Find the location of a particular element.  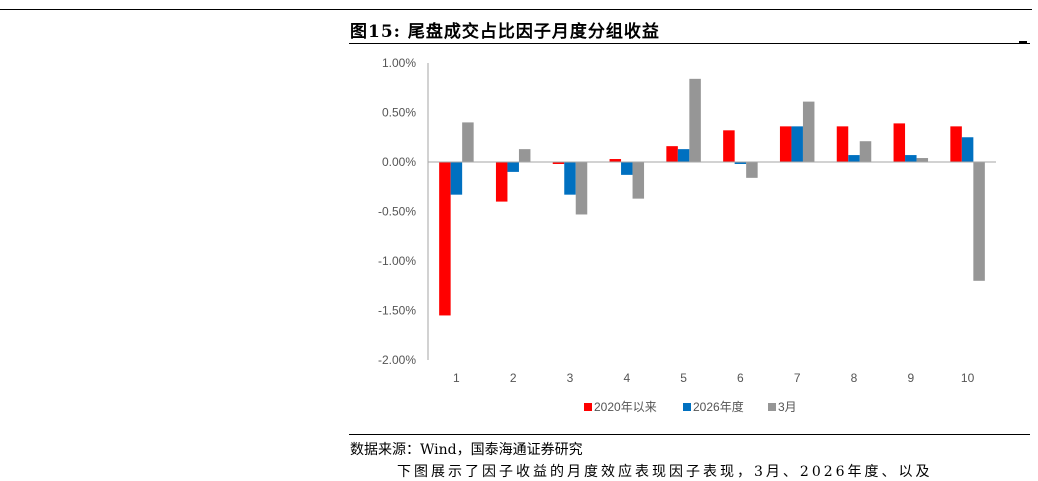

y-tick-label: -2.00% is located at coordinates (397, 360).